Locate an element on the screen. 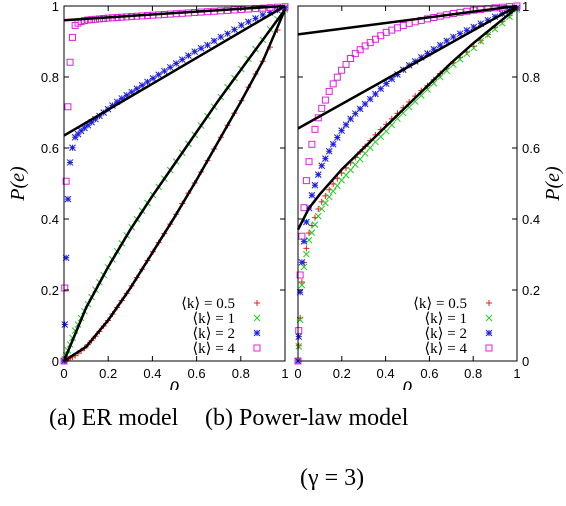 The width and height of the screenshot is (566, 506). caption-b-line1: (b) Power-law model is located at coordinates (307, 418).